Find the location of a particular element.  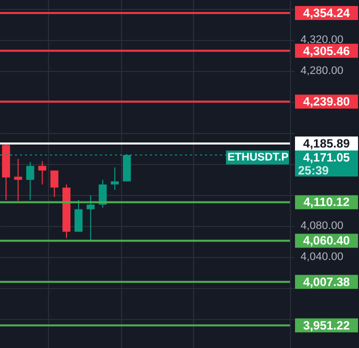

ref-line-label: 4,305.46 is located at coordinates (326, 51).